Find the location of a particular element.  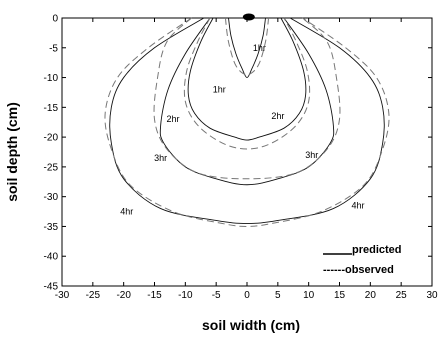

x-tick-label: -15 is located at coordinates (154, 295).